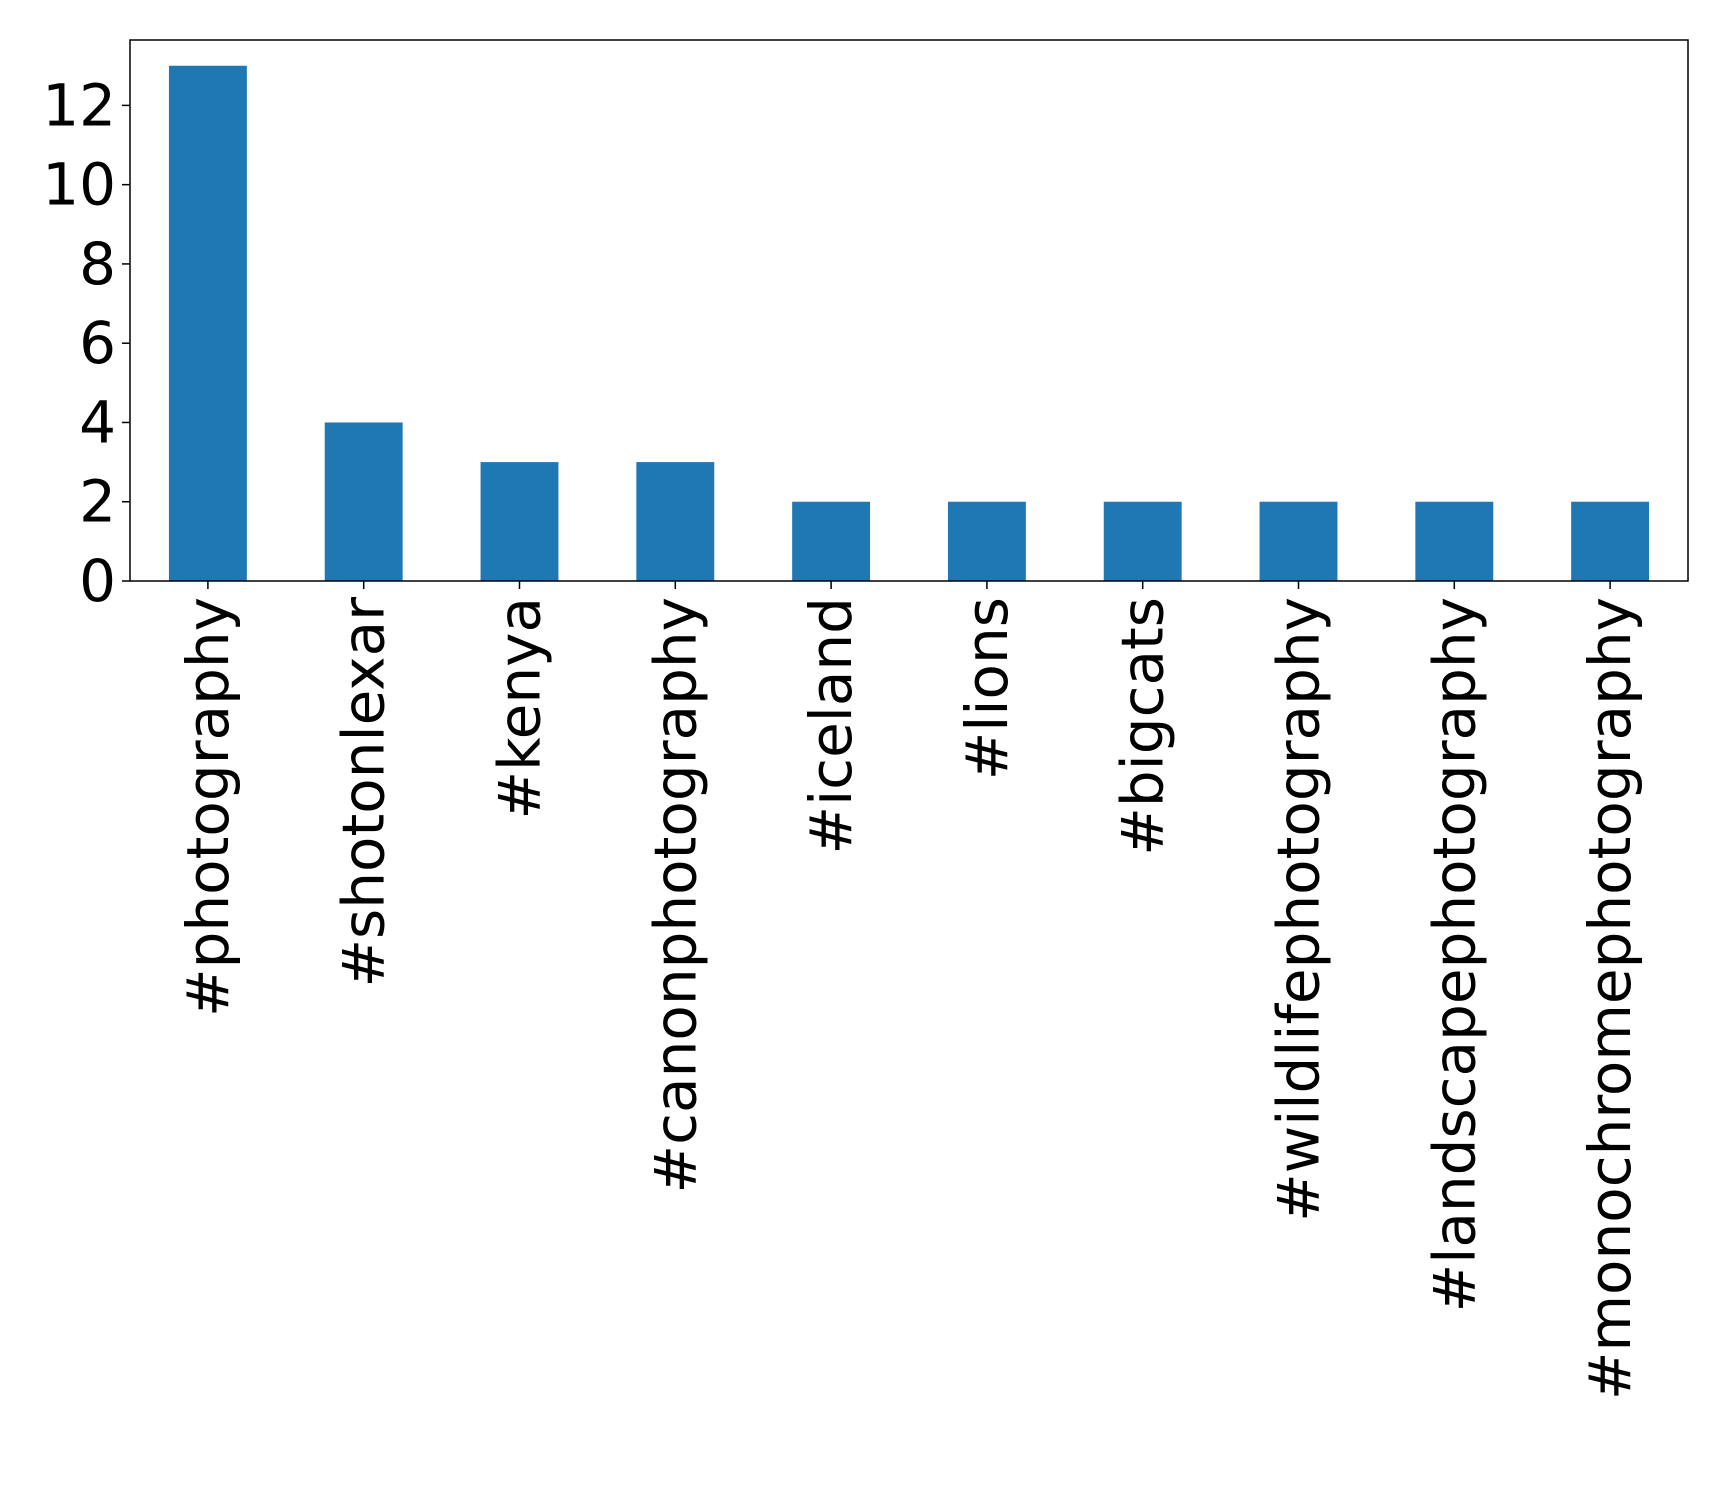  I want to click on bar-landscapephotography, so click(1454, 541).